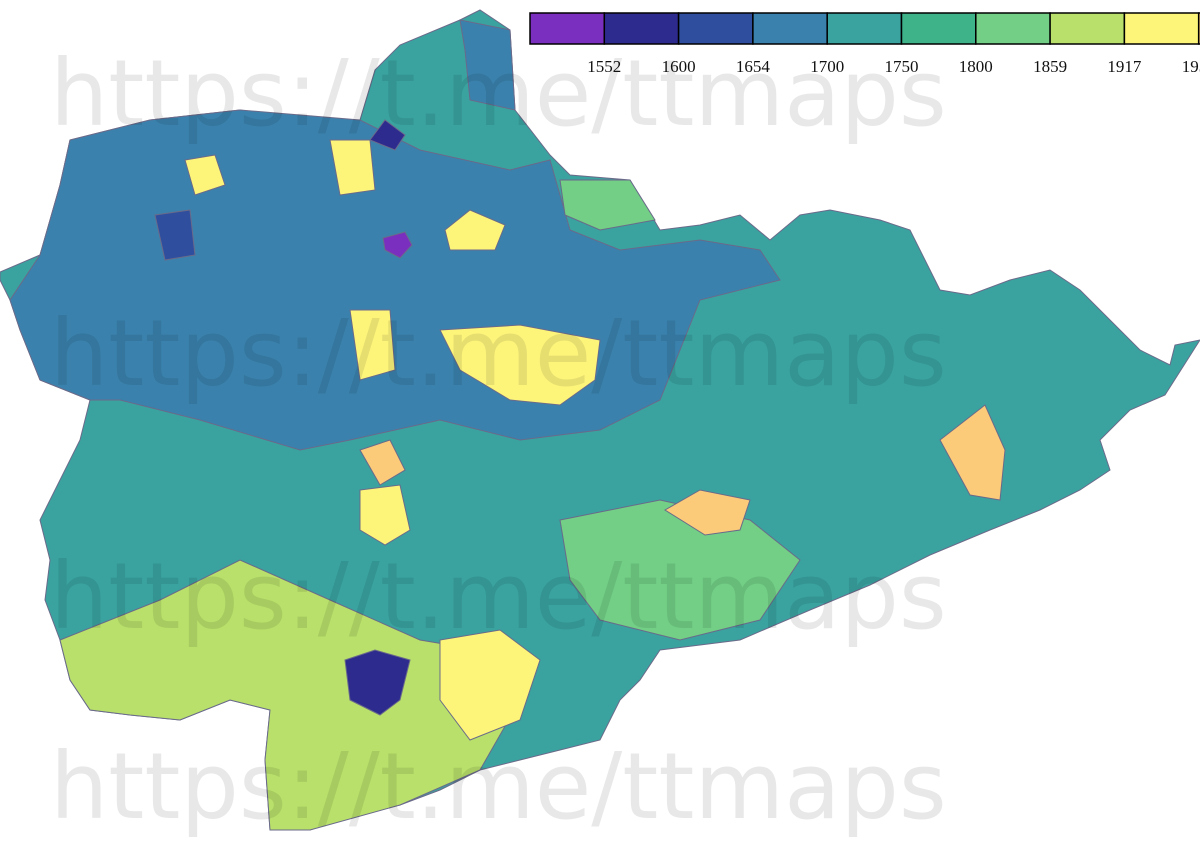 The image size is (1200, 850). I want to click on legend-label: 1859, so click(1050, 66).